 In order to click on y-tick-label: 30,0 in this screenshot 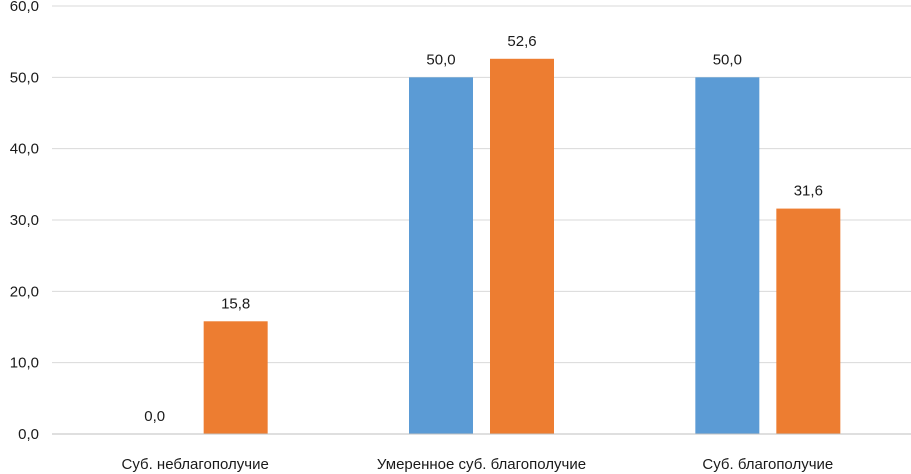, I will do `click(24, 220)`.